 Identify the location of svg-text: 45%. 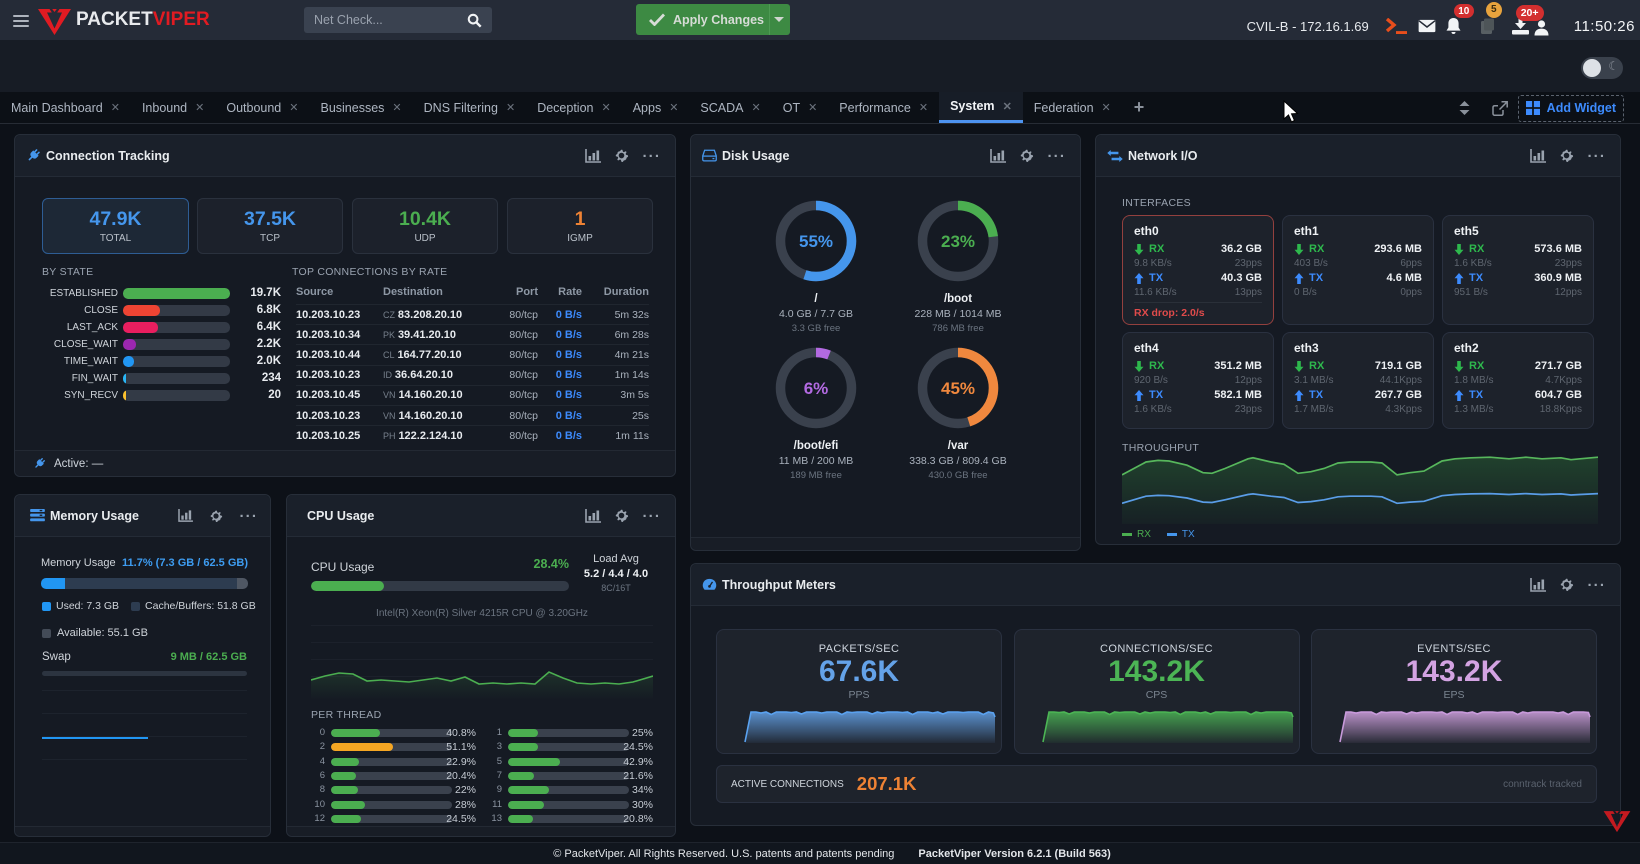
(958, 388).